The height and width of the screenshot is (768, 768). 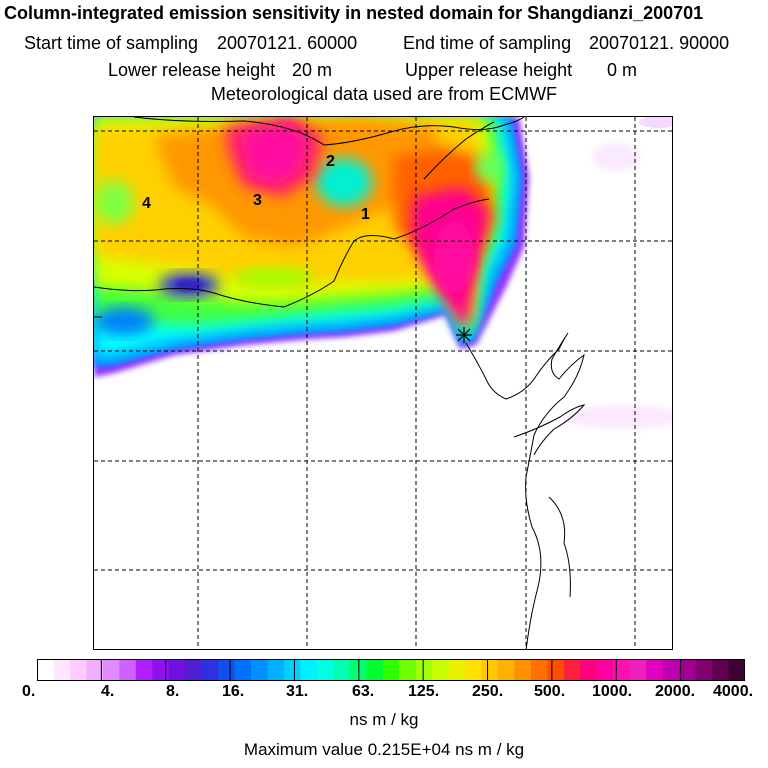 I want to click on start-time-label: Start time of sampling, so click(x=111, y=43).